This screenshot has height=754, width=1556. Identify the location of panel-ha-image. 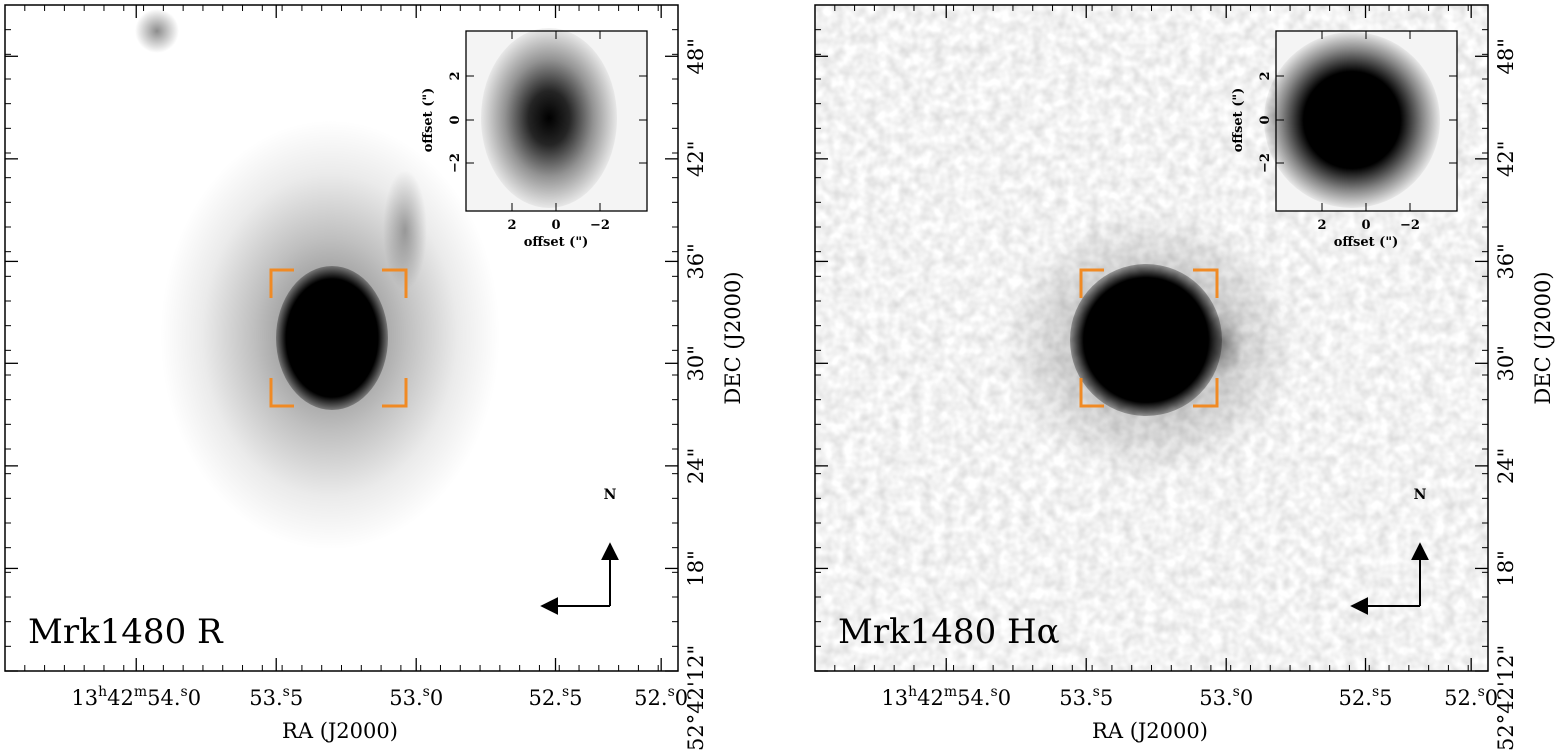
(1150, 345).